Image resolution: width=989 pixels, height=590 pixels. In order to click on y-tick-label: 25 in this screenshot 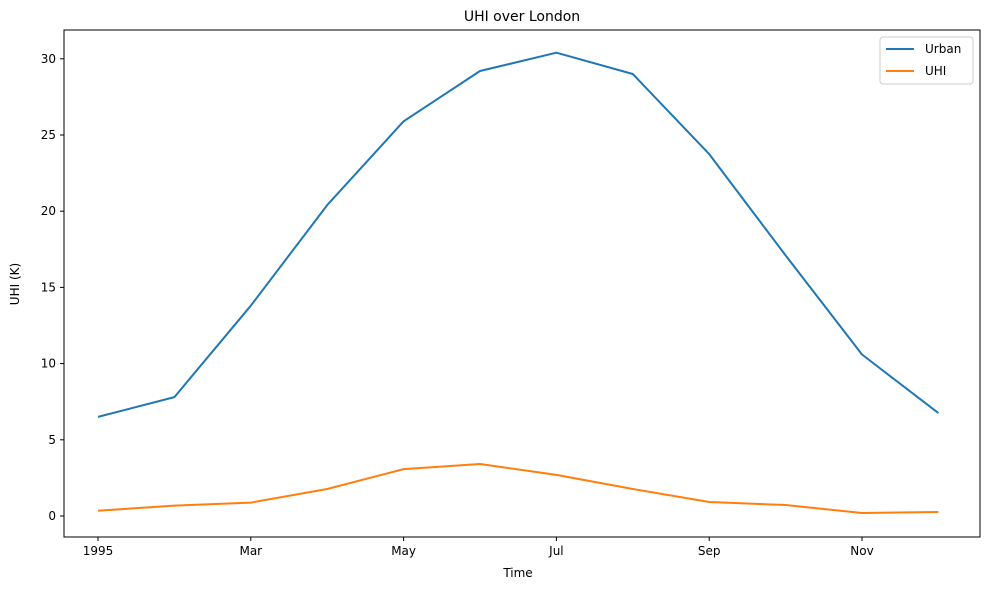, I will do `click(48, 135)`.